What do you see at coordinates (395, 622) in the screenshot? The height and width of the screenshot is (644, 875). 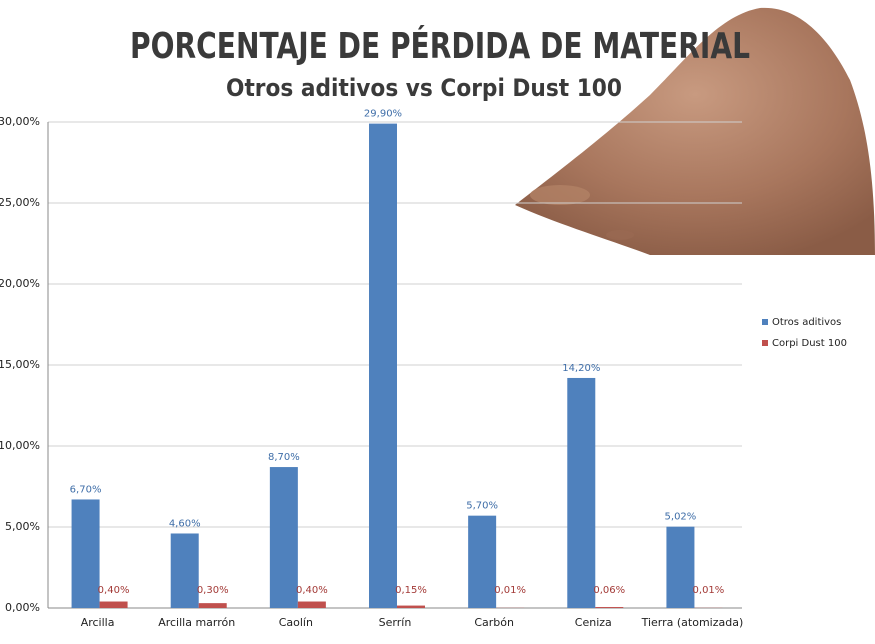 I see `x-tick-label: Serrín` at bounding box center [395, 622].